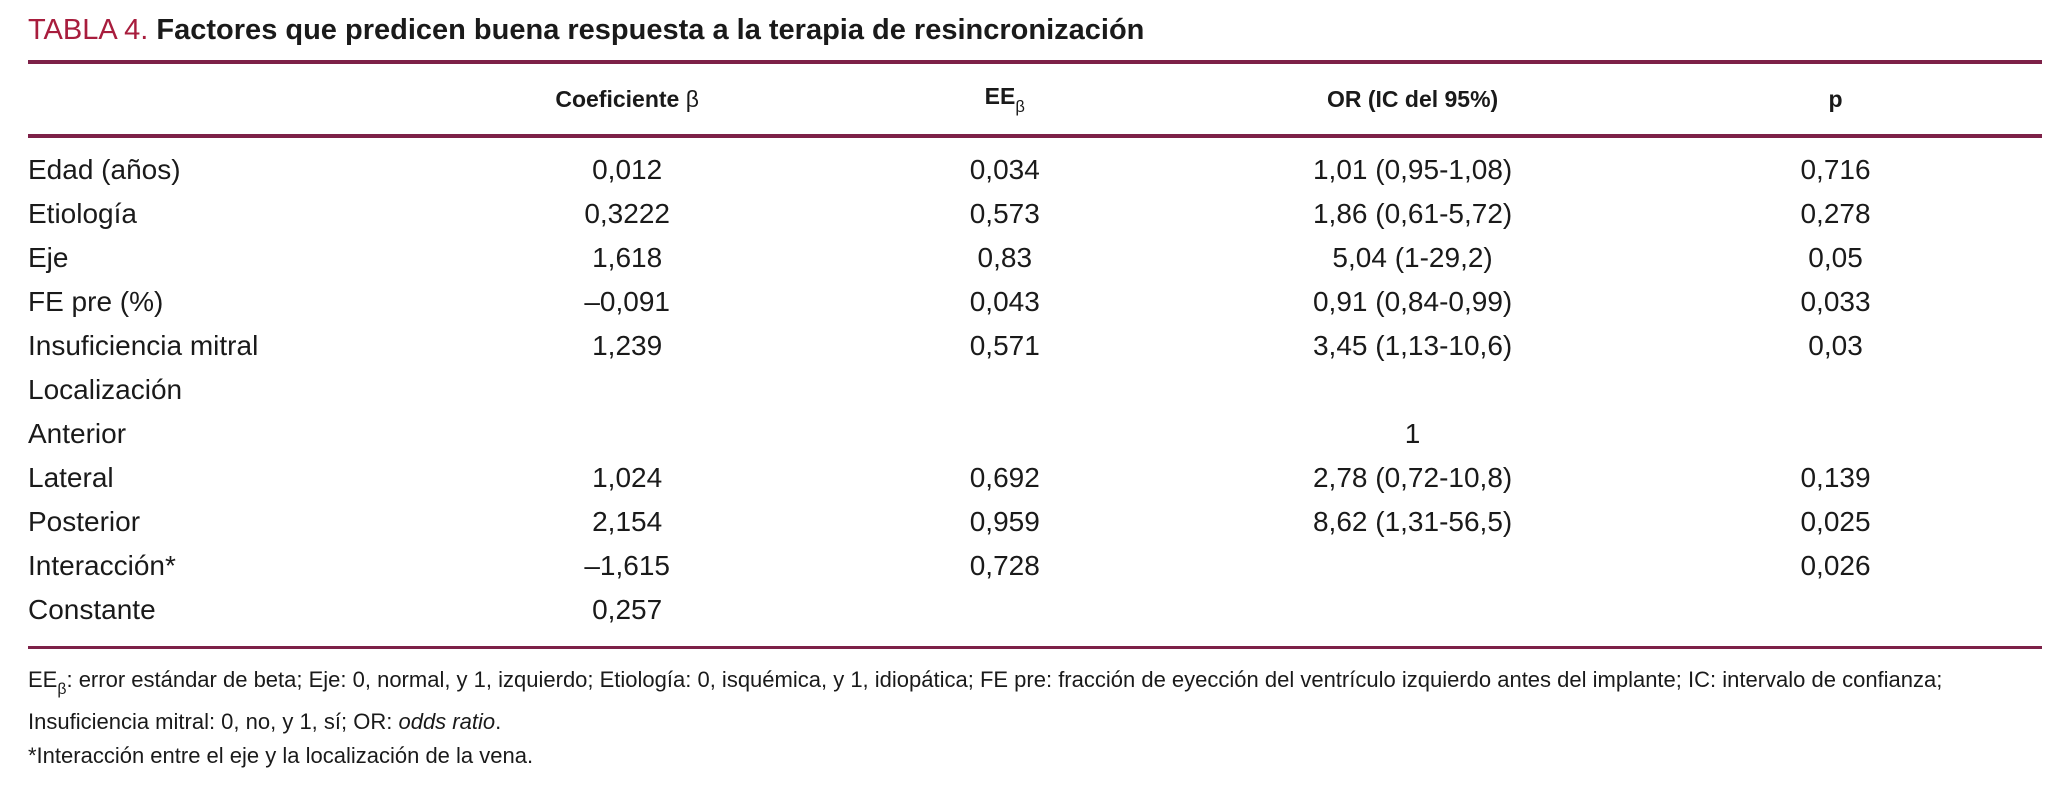 This screenshot has width=2062, height=808. Describe the element at coordinates (88, 30) in the screenshot. I see `table-title-tag: TABLA 4.` at that location.